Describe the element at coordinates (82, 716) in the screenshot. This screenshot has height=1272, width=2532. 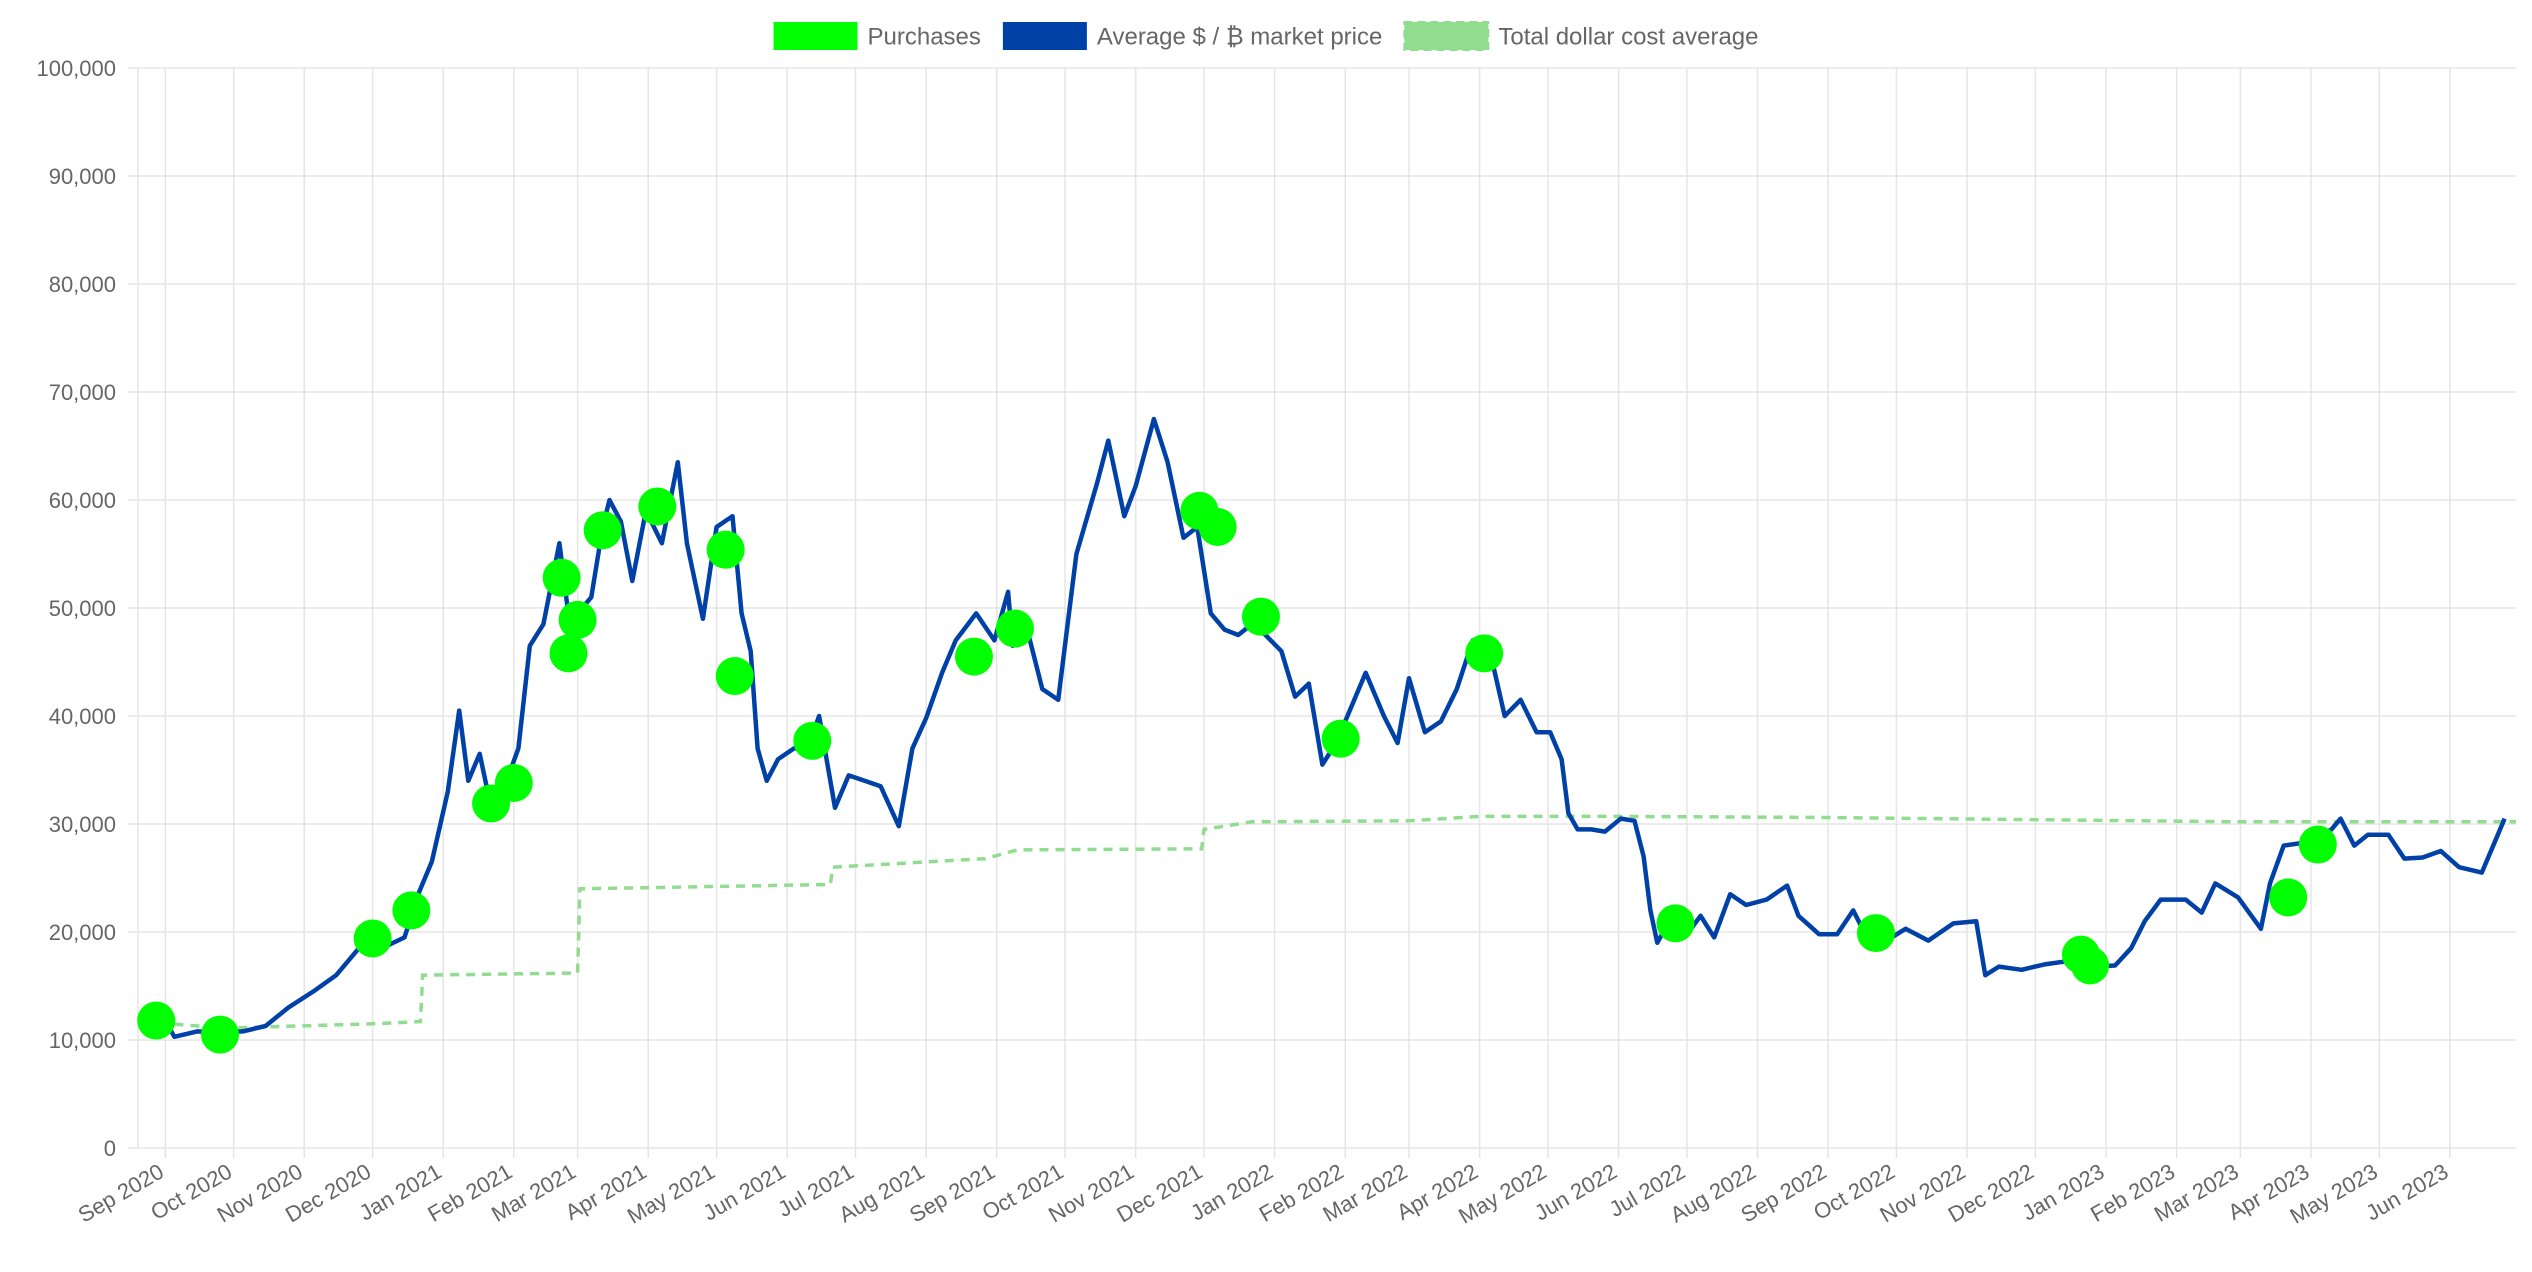
I see `y-tick-label: 40,000` at that location.